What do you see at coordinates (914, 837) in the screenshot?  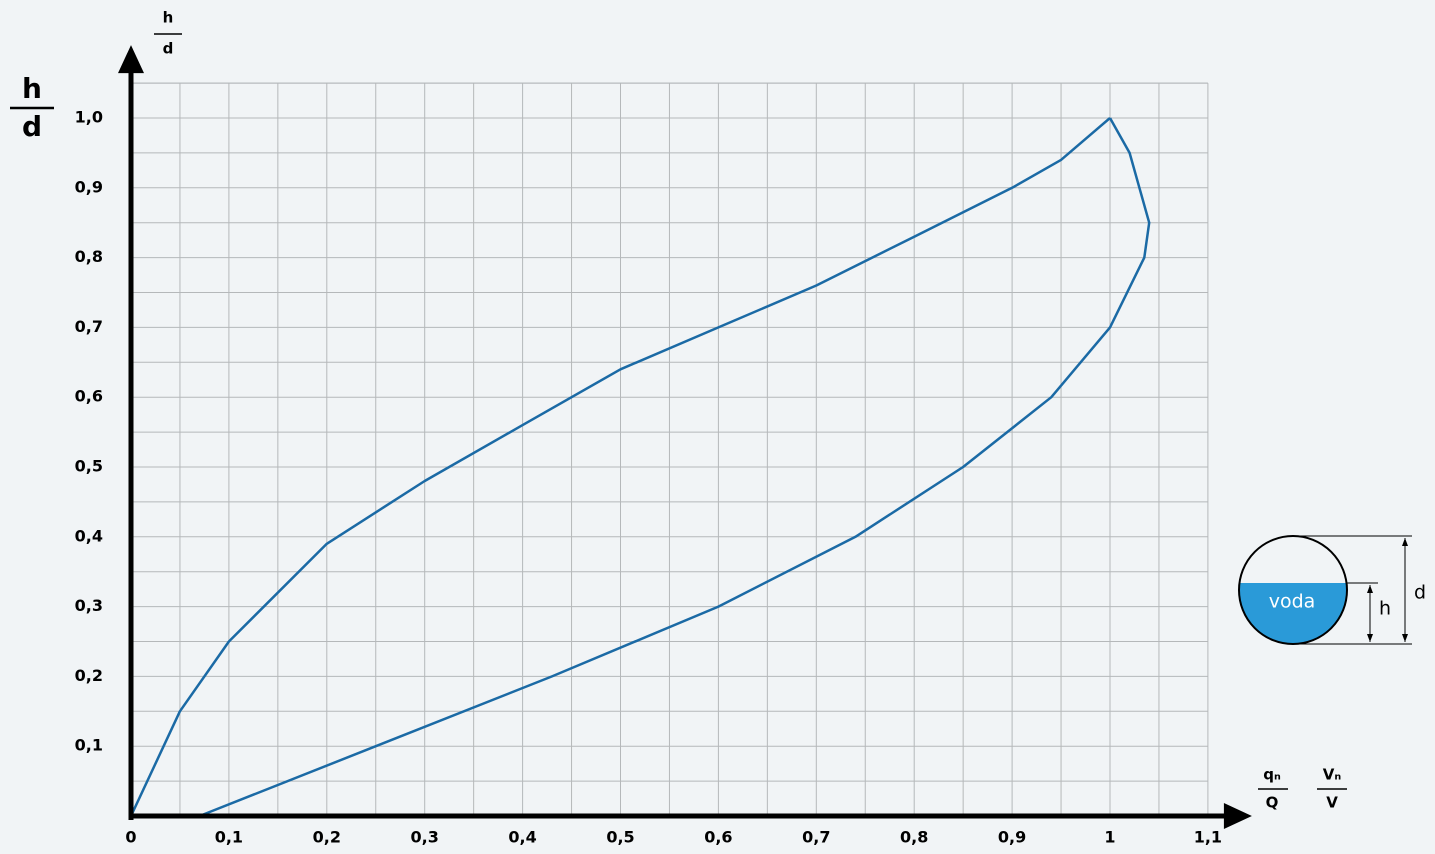 I see `x-tick-label: 0,8` at bounding box center [914, 837].